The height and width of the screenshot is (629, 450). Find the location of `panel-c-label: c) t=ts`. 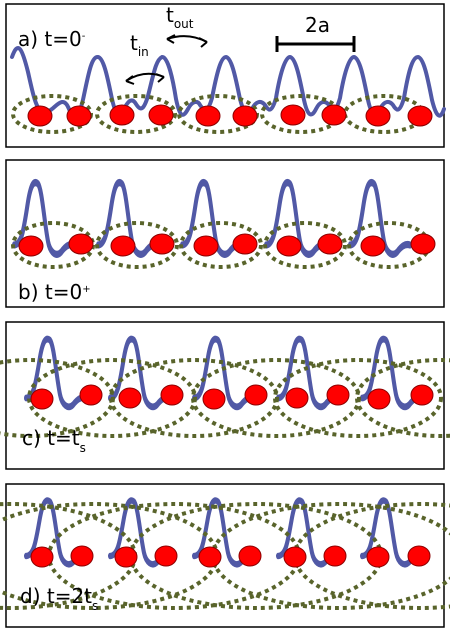

panel-c-label: c) t=ts is located at coordinates (54, 440).